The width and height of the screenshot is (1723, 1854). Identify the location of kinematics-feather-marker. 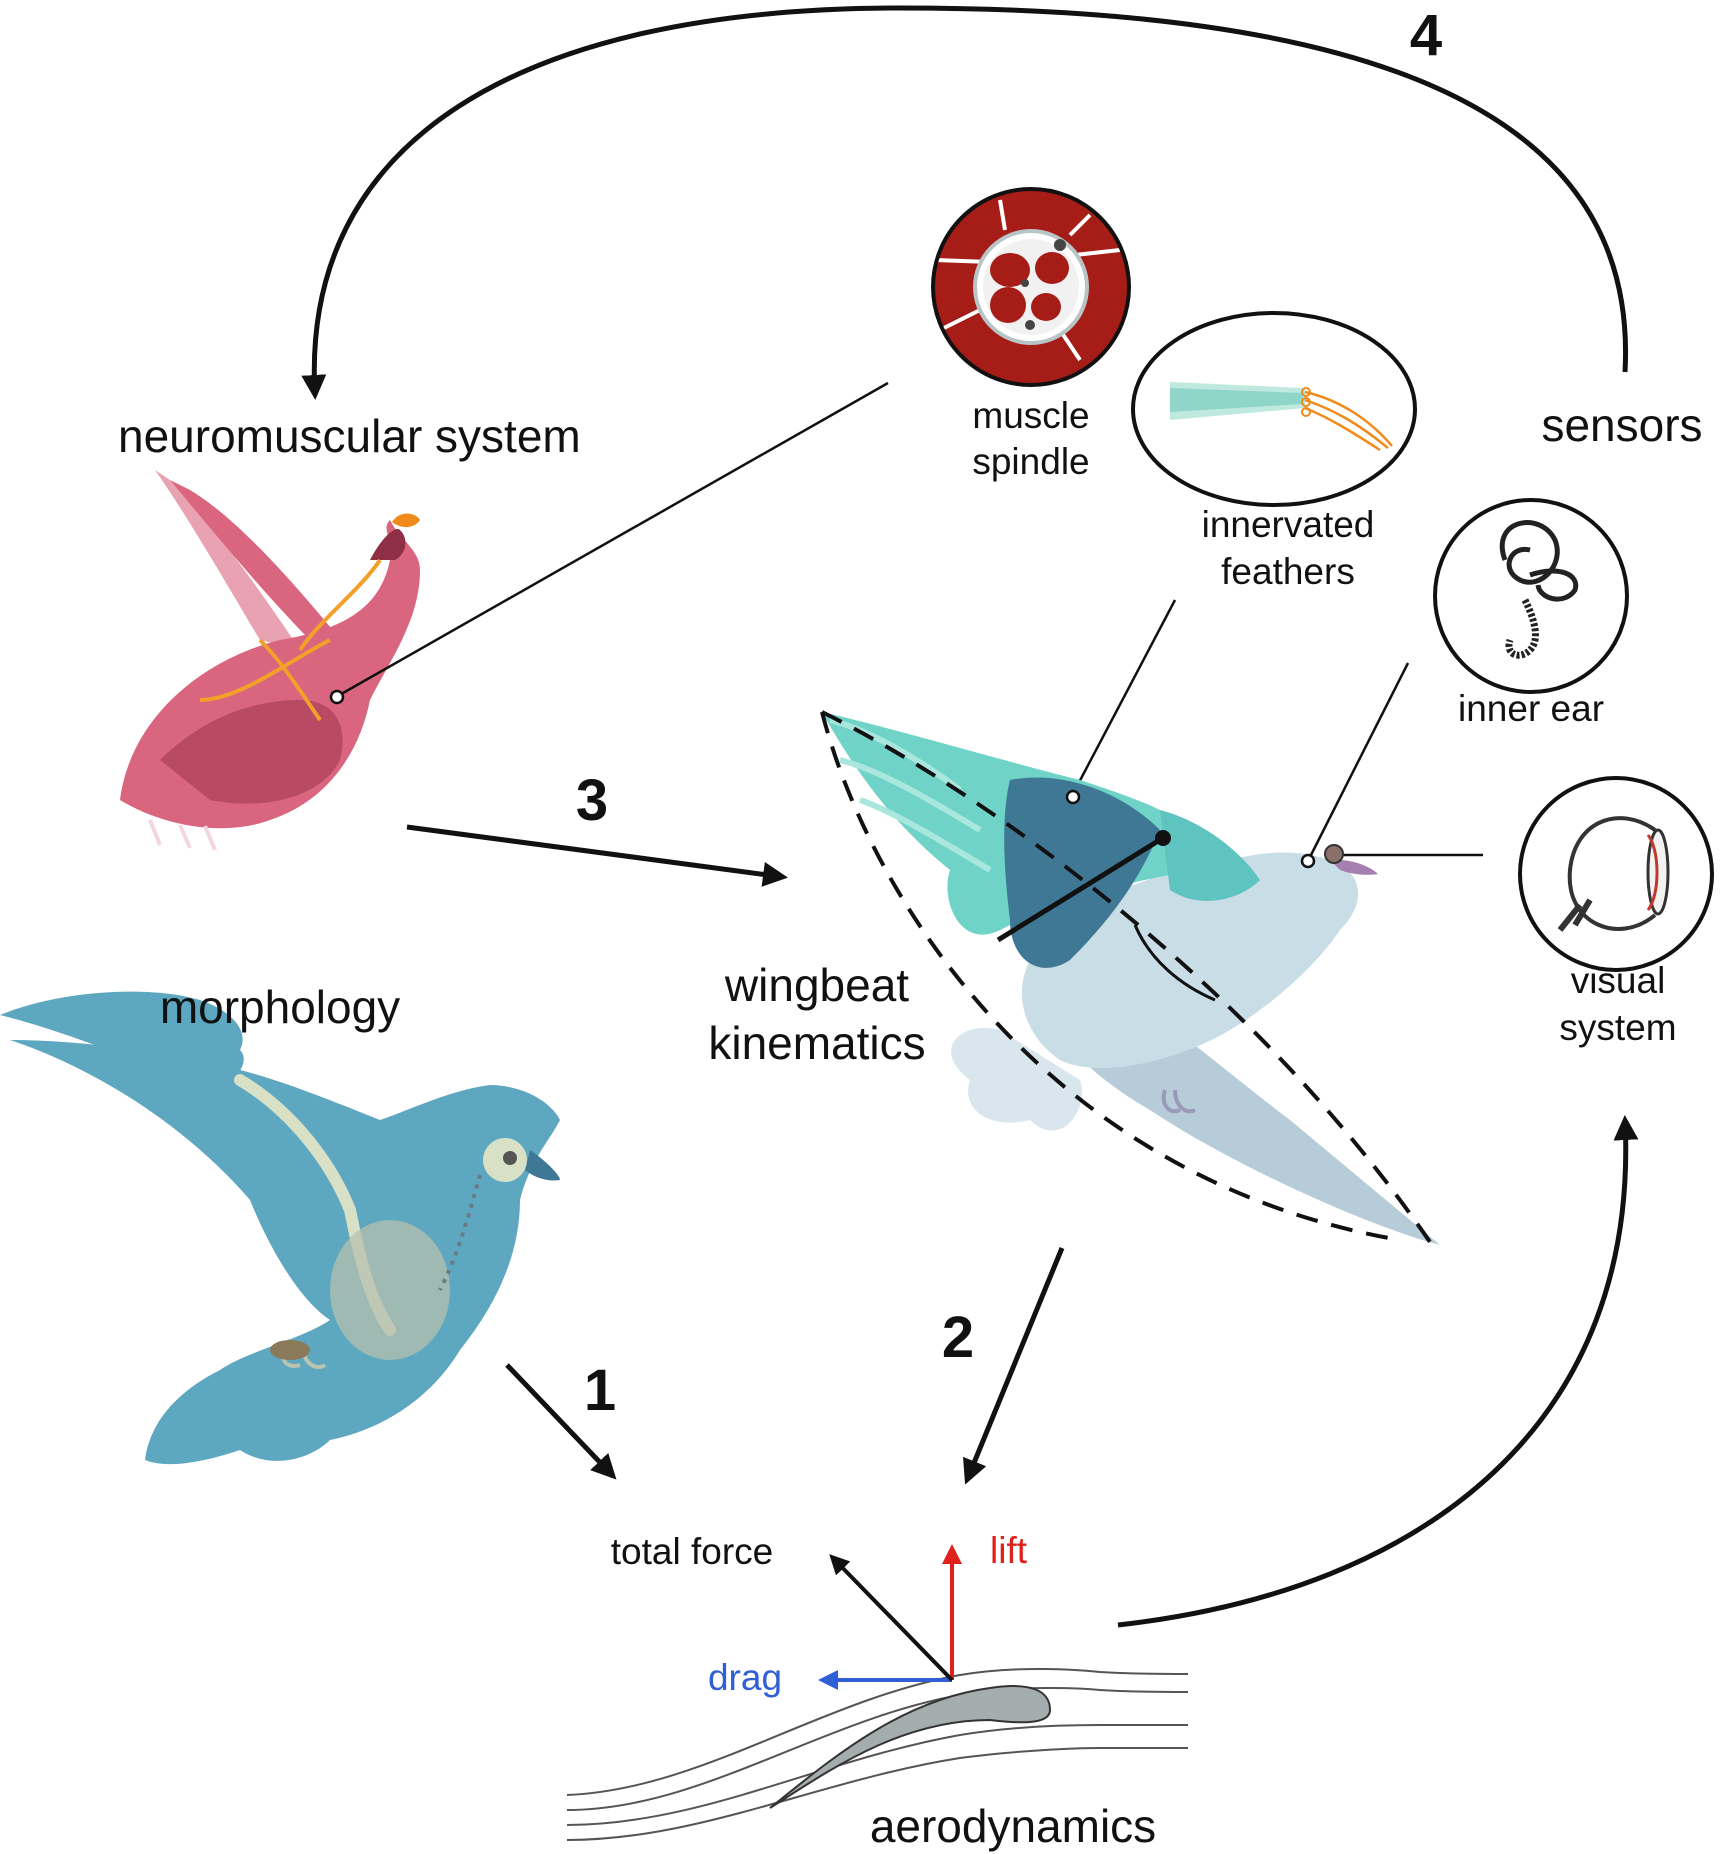
(1073, 797).